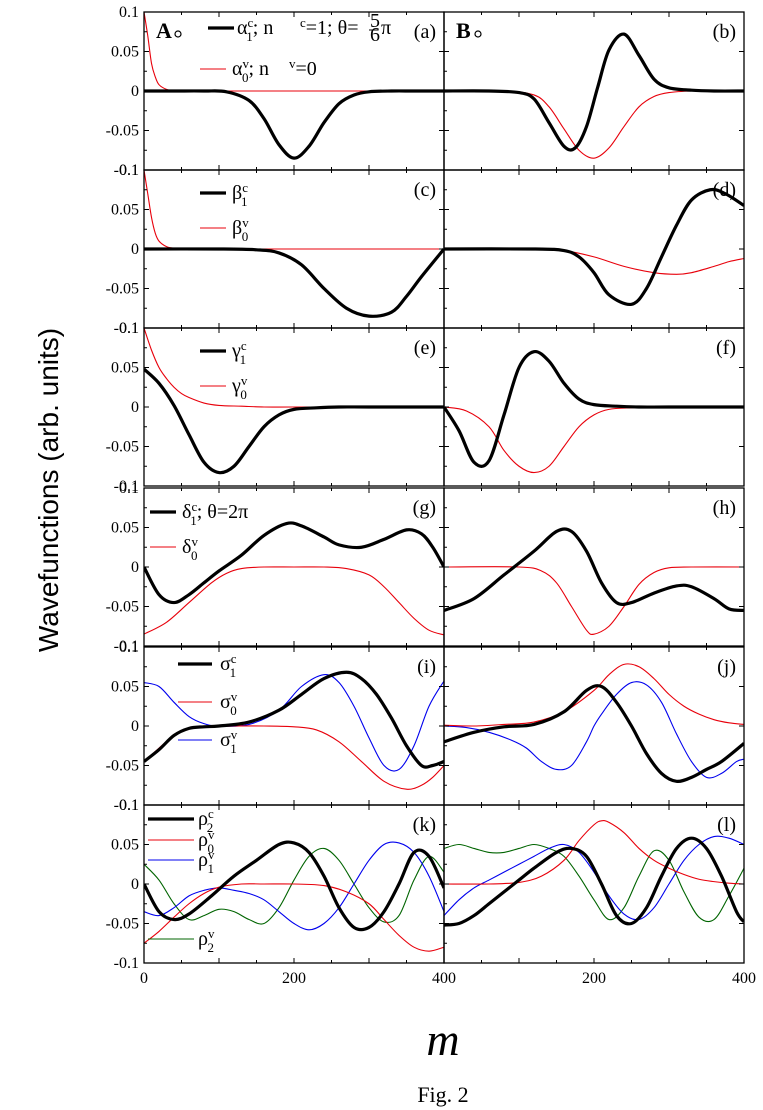 The height and width of the screenshot is (1110, 763). What do you see at coordinates (424, 825) in the screenshot?
I see `panel-label: (k)` at bounding box center [424, 825].